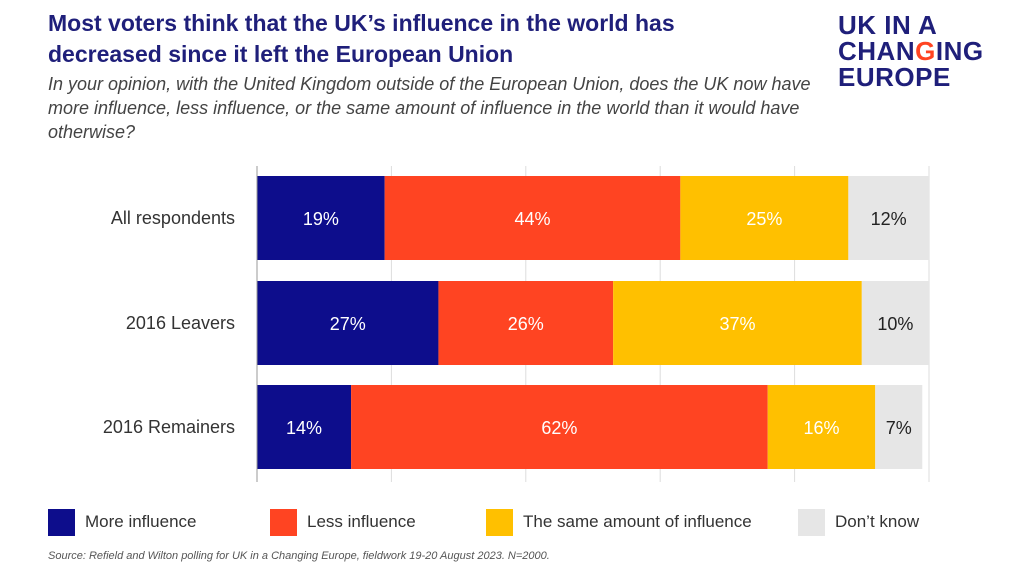 The image size is (1024, 576). I want to click on data-label: 27%, so click(348, 324).